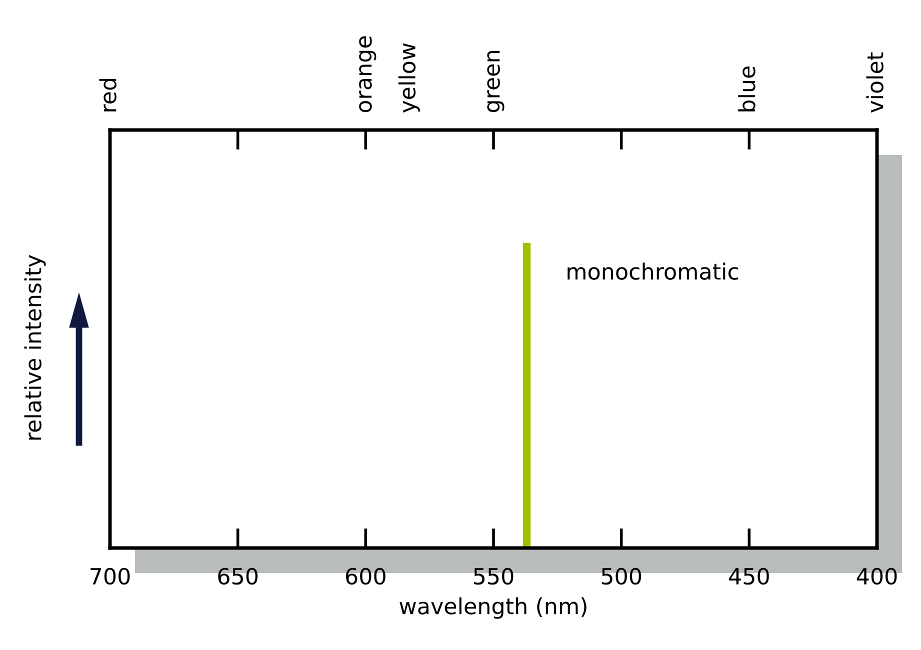 Image resolution: width=921 pixels, height=650 pixels. I want to click on x-axis-title: wavelength (nm), so click(493, 608).